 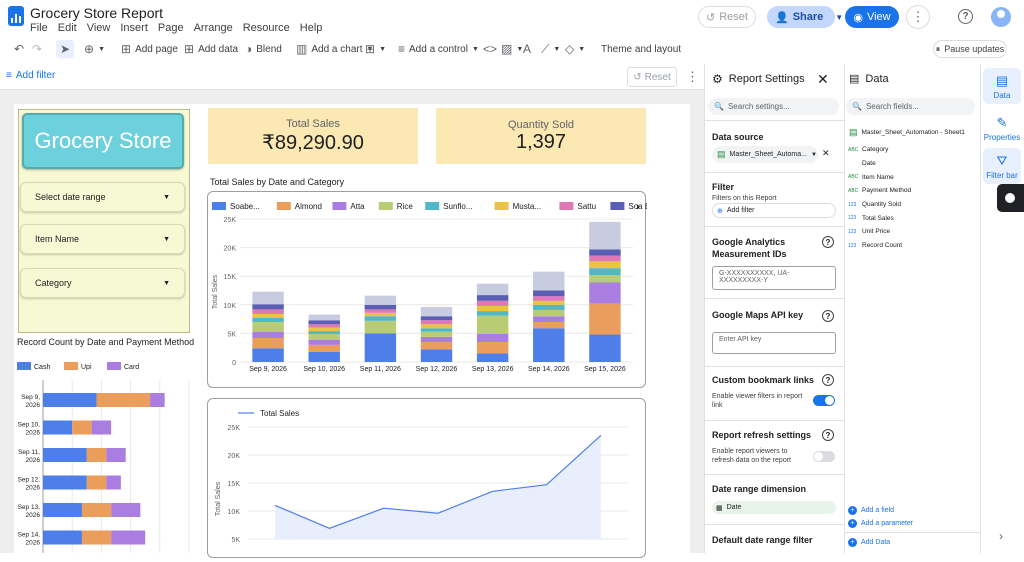 I want to click on add-parameter-link: + Add a parameter, so click(x=880, y=523).